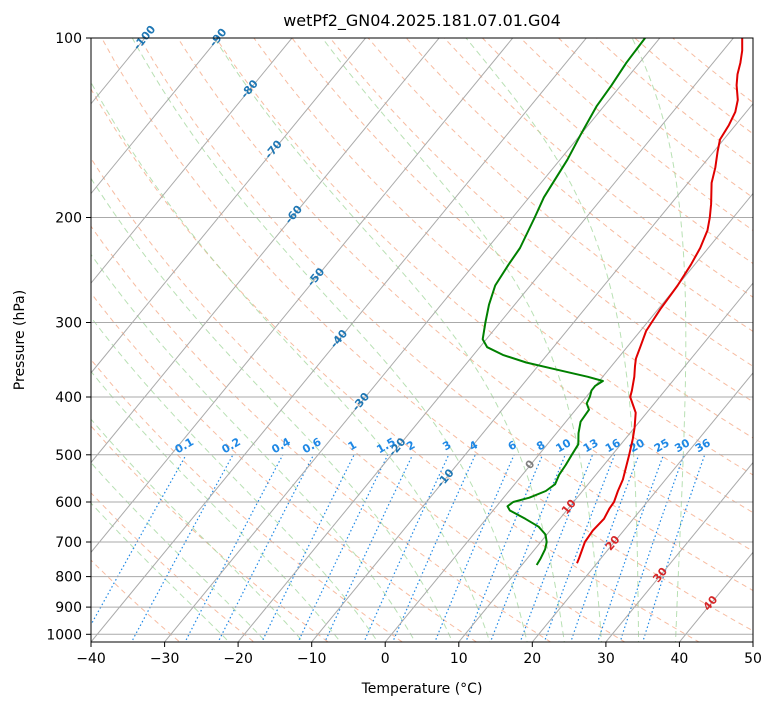  Describe the element at coordinates (64, 635) in the screenshot. I see `y-tick-label: 1000` at that location.